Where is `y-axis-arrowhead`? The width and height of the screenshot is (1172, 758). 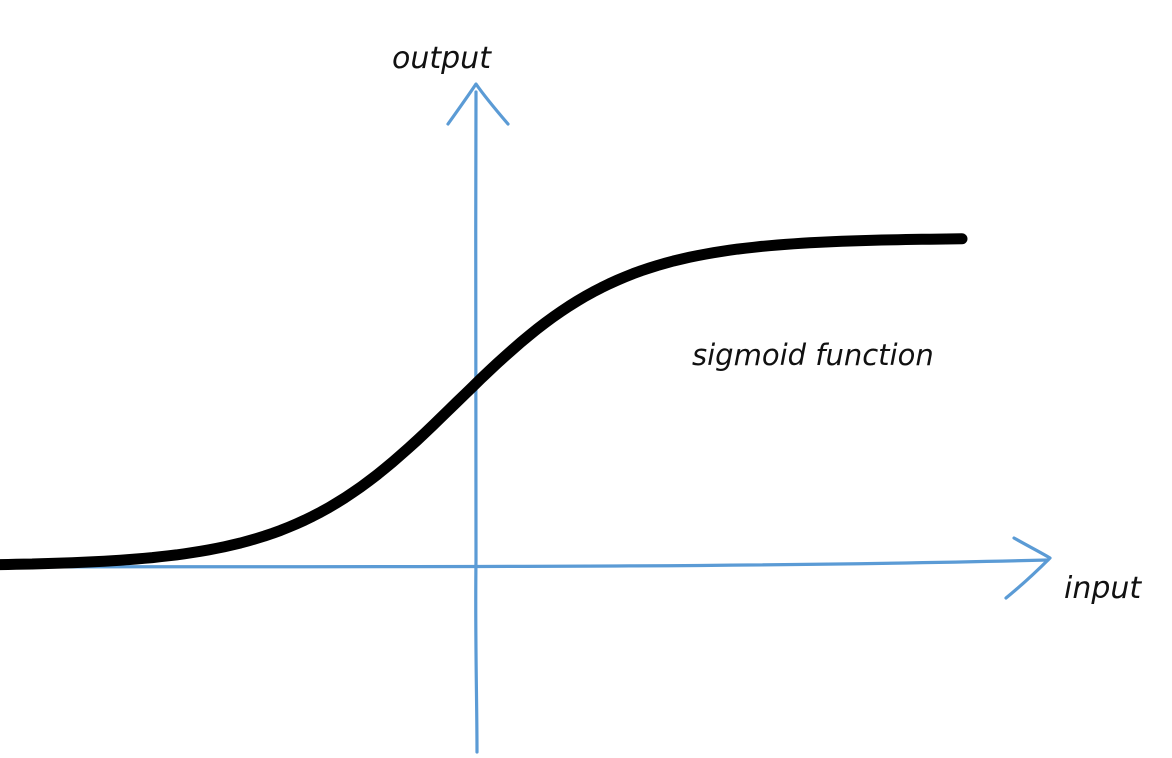
y-axis-arrowhead is located at coordinates (478, 104).